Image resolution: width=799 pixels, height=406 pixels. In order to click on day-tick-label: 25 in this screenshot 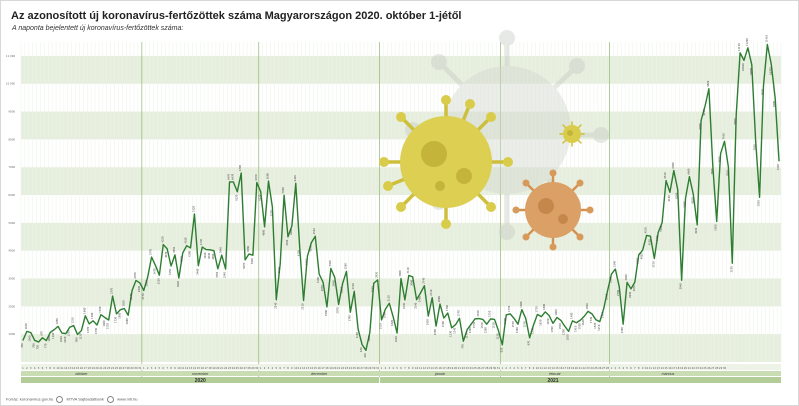, I will do `click(705, 368)`.